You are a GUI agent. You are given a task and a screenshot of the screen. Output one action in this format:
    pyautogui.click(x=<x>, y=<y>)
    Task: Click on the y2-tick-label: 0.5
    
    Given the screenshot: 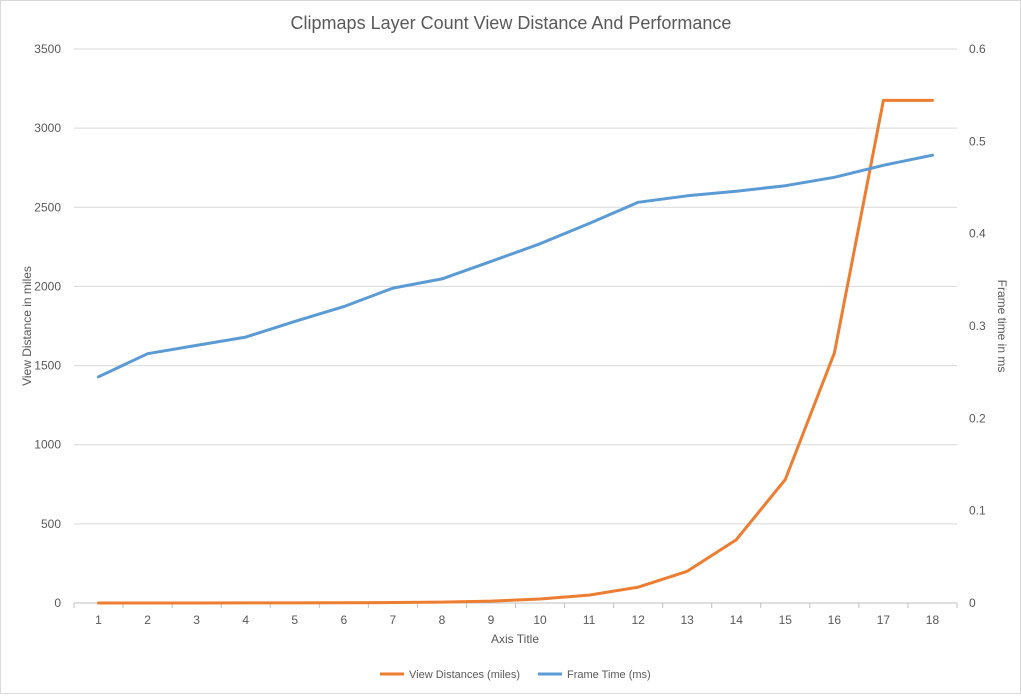 What is the action you would take?
    pyautogui.click(x=977, y=141)
    